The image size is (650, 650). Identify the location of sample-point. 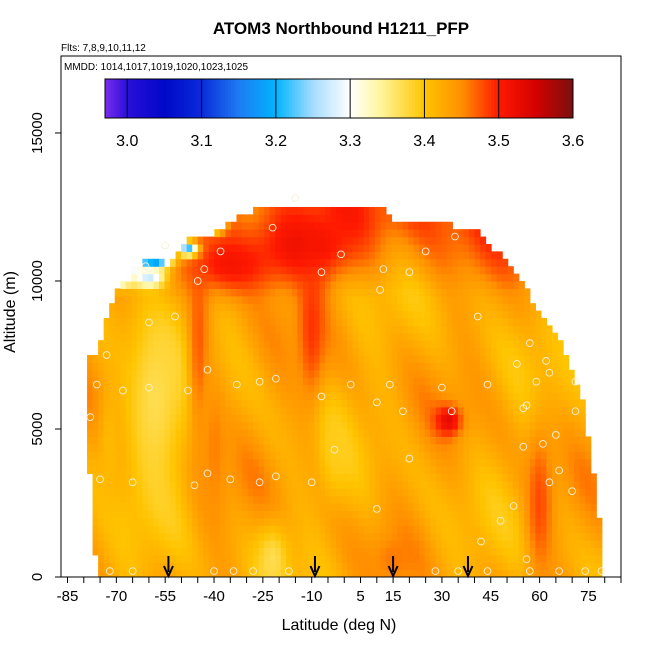
(132, 482).